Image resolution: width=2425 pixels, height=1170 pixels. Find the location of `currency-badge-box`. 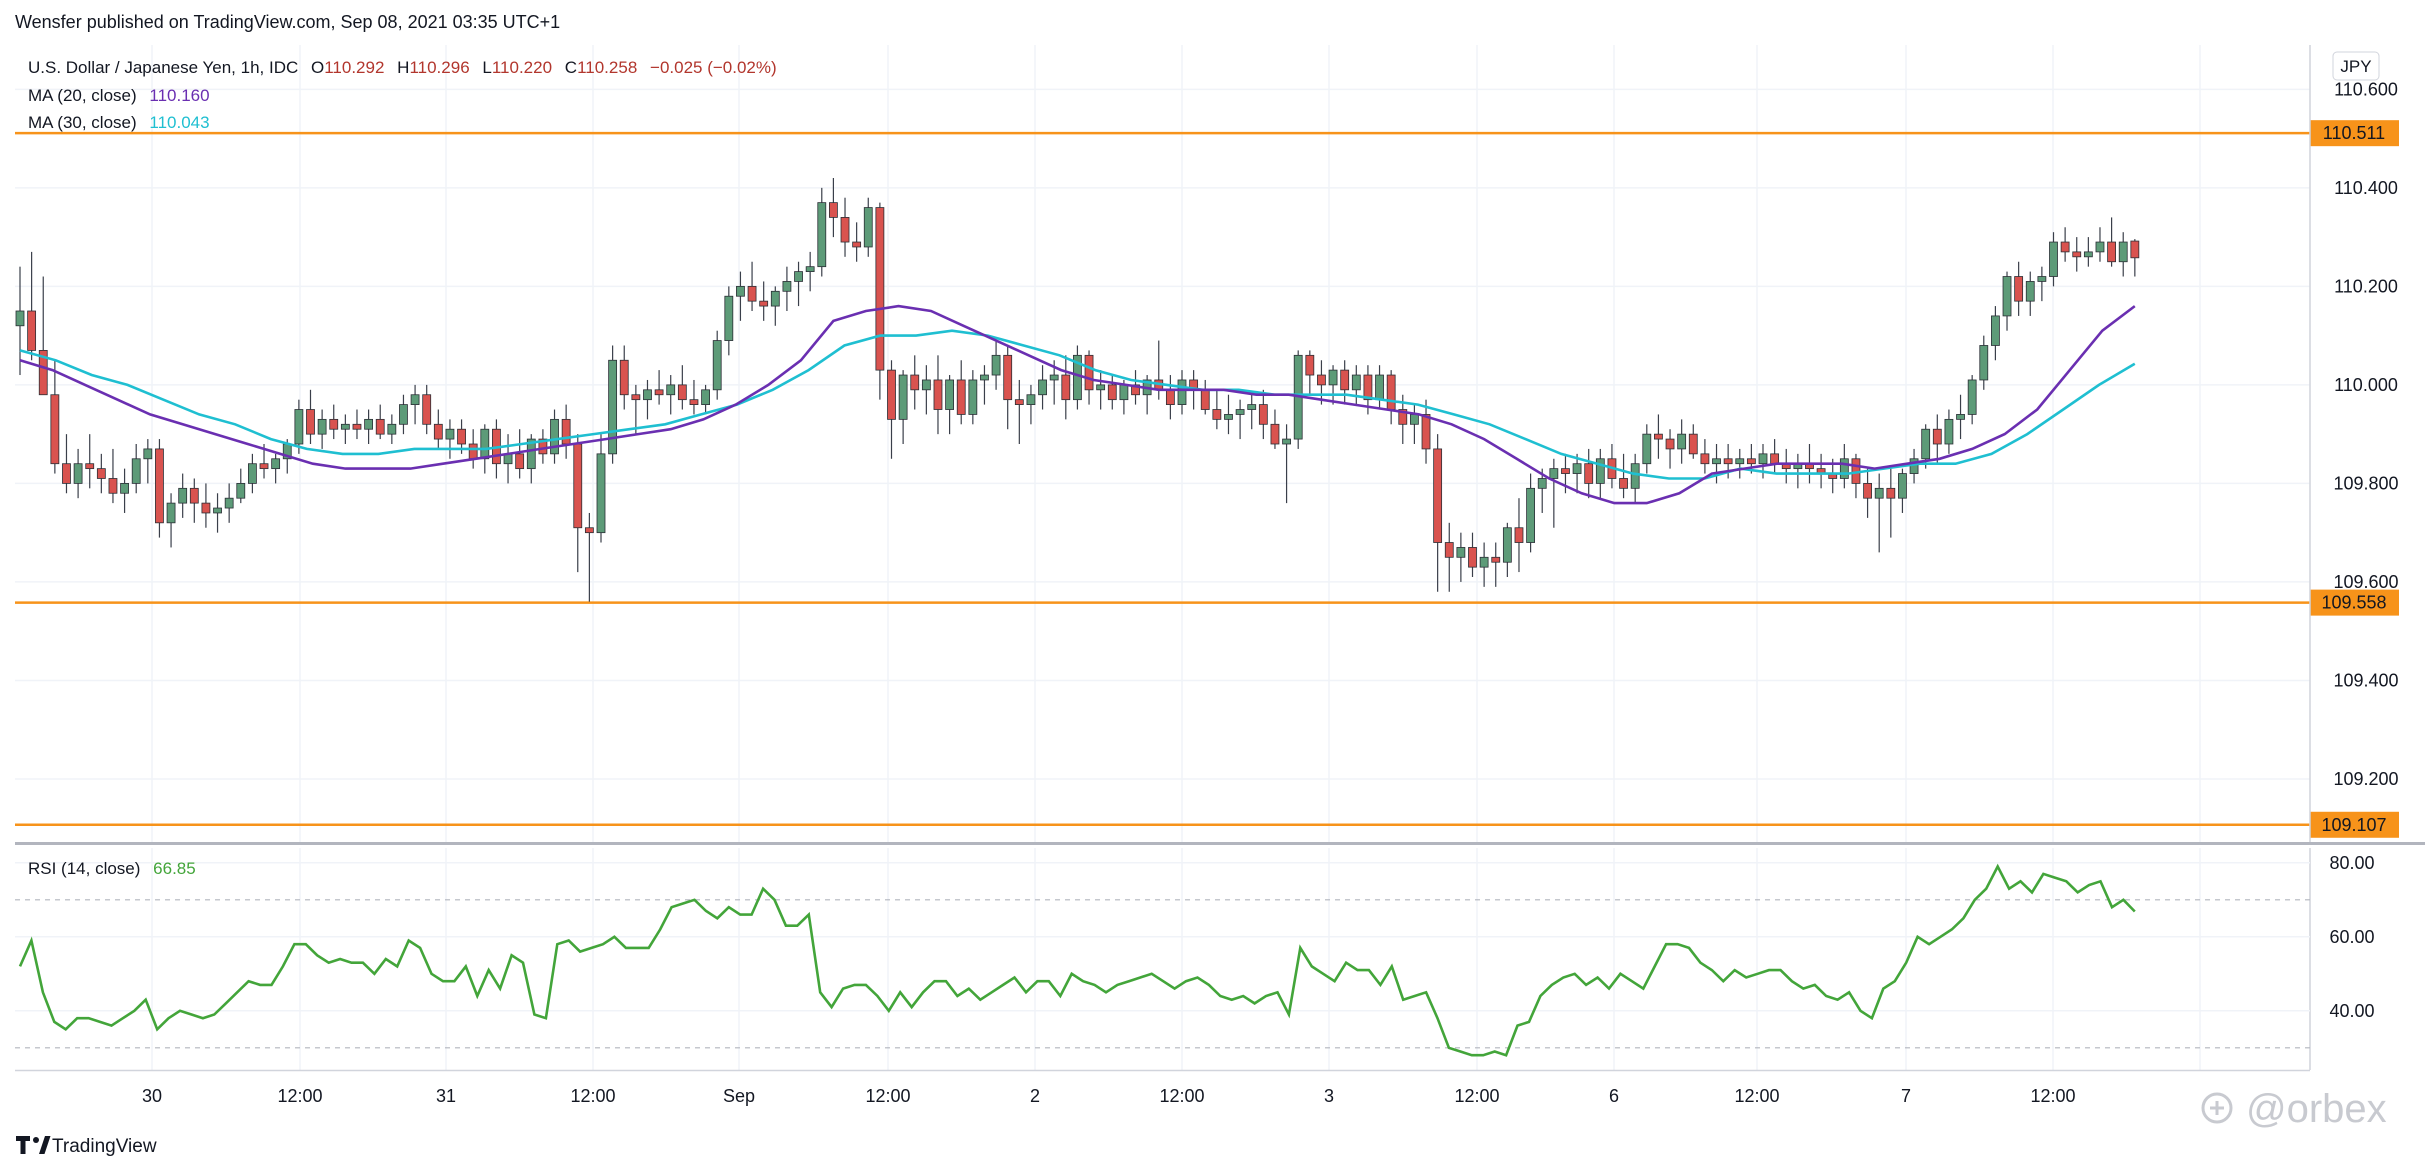

currency-badge-box is located at coordinates (2356, 66).